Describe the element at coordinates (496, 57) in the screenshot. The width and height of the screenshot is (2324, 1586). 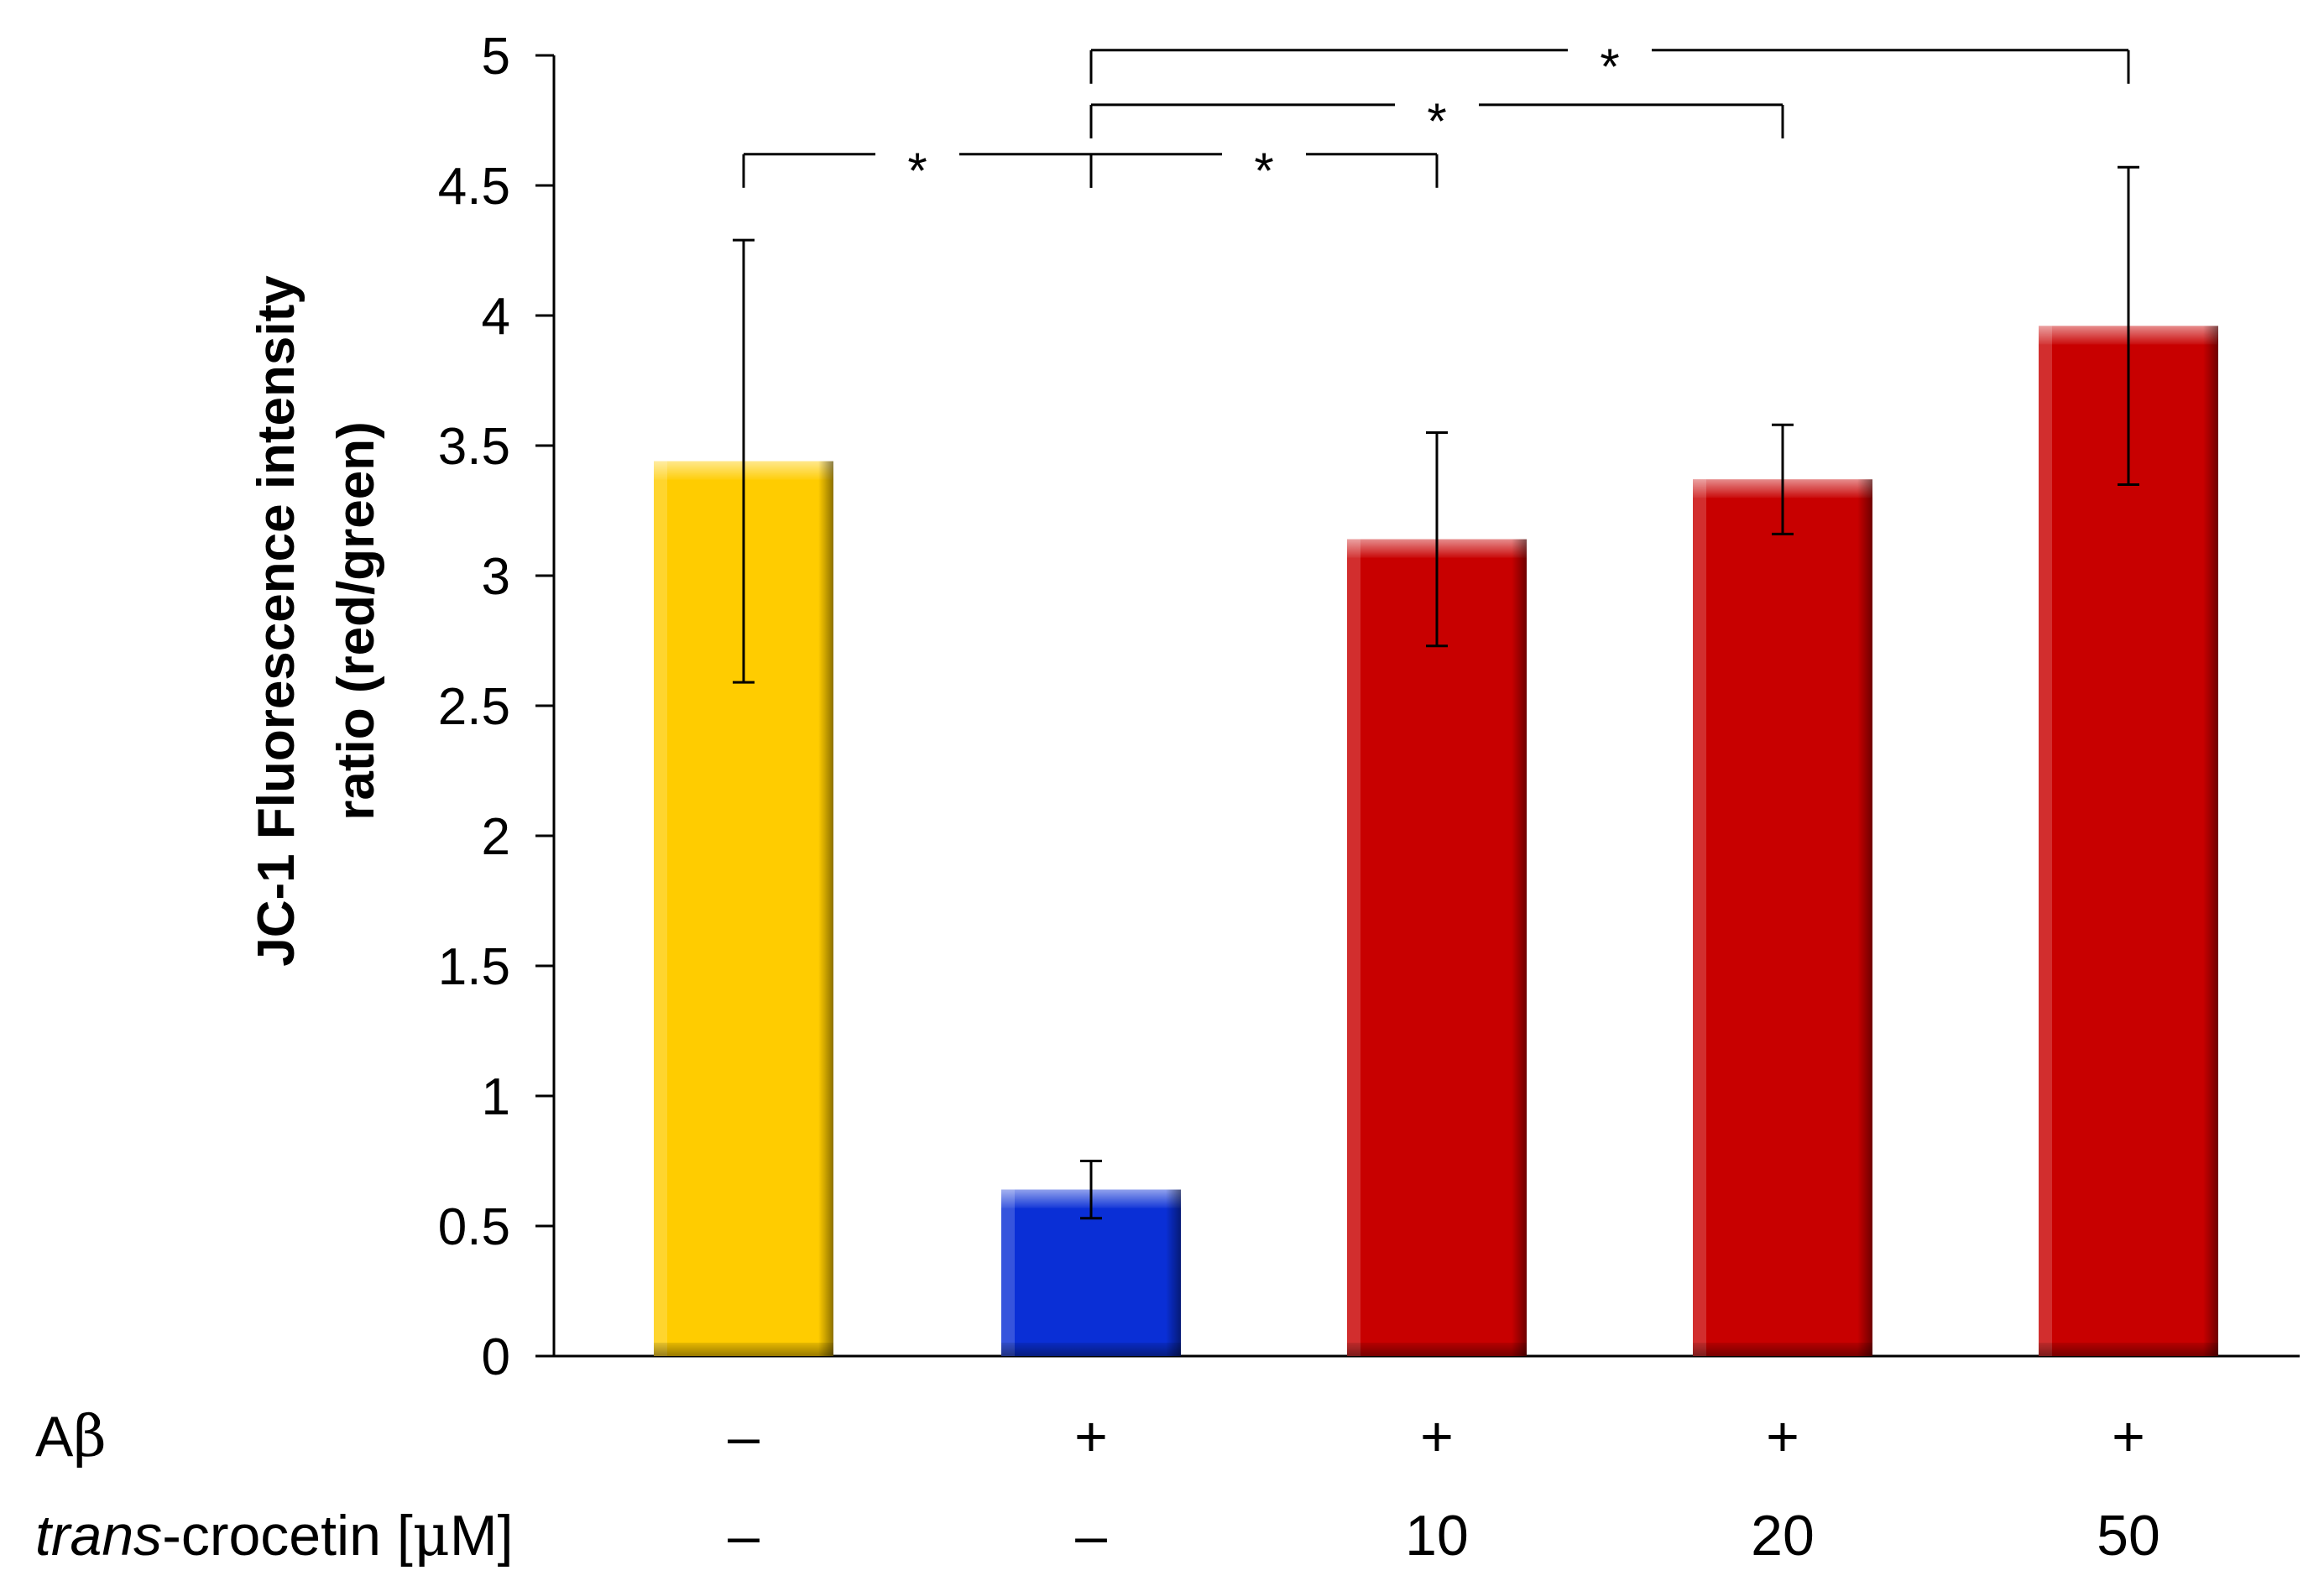
I see `y-tick-label: 5` at that location.